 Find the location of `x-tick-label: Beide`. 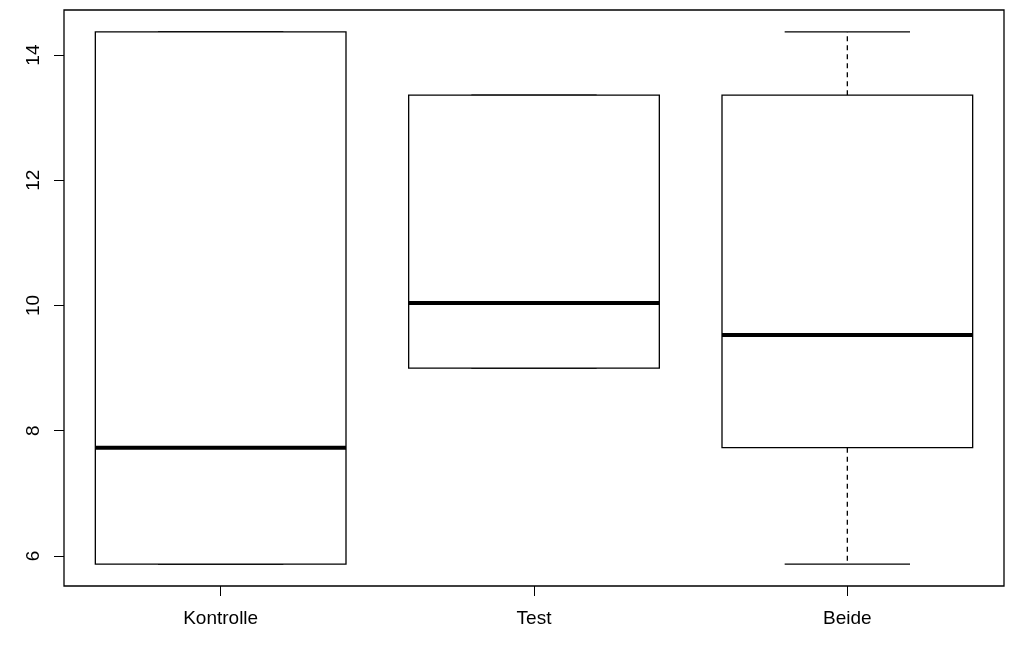

x-tick-label: Beide is located at coordinates (847, 617).